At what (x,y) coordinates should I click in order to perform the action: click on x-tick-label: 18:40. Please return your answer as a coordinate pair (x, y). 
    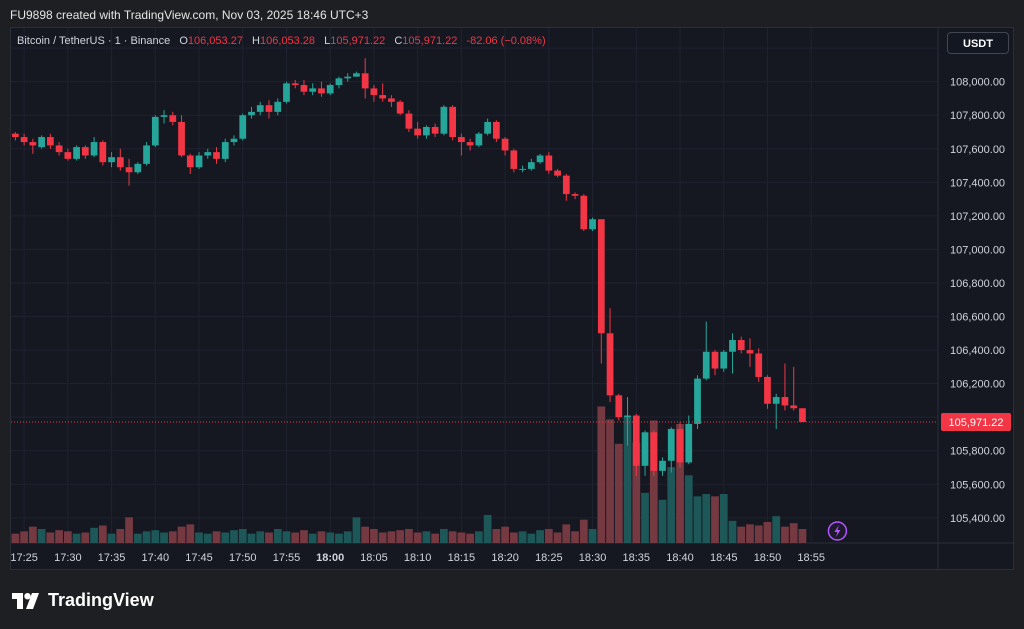
    Looking at the image, I should click on (680, 558).